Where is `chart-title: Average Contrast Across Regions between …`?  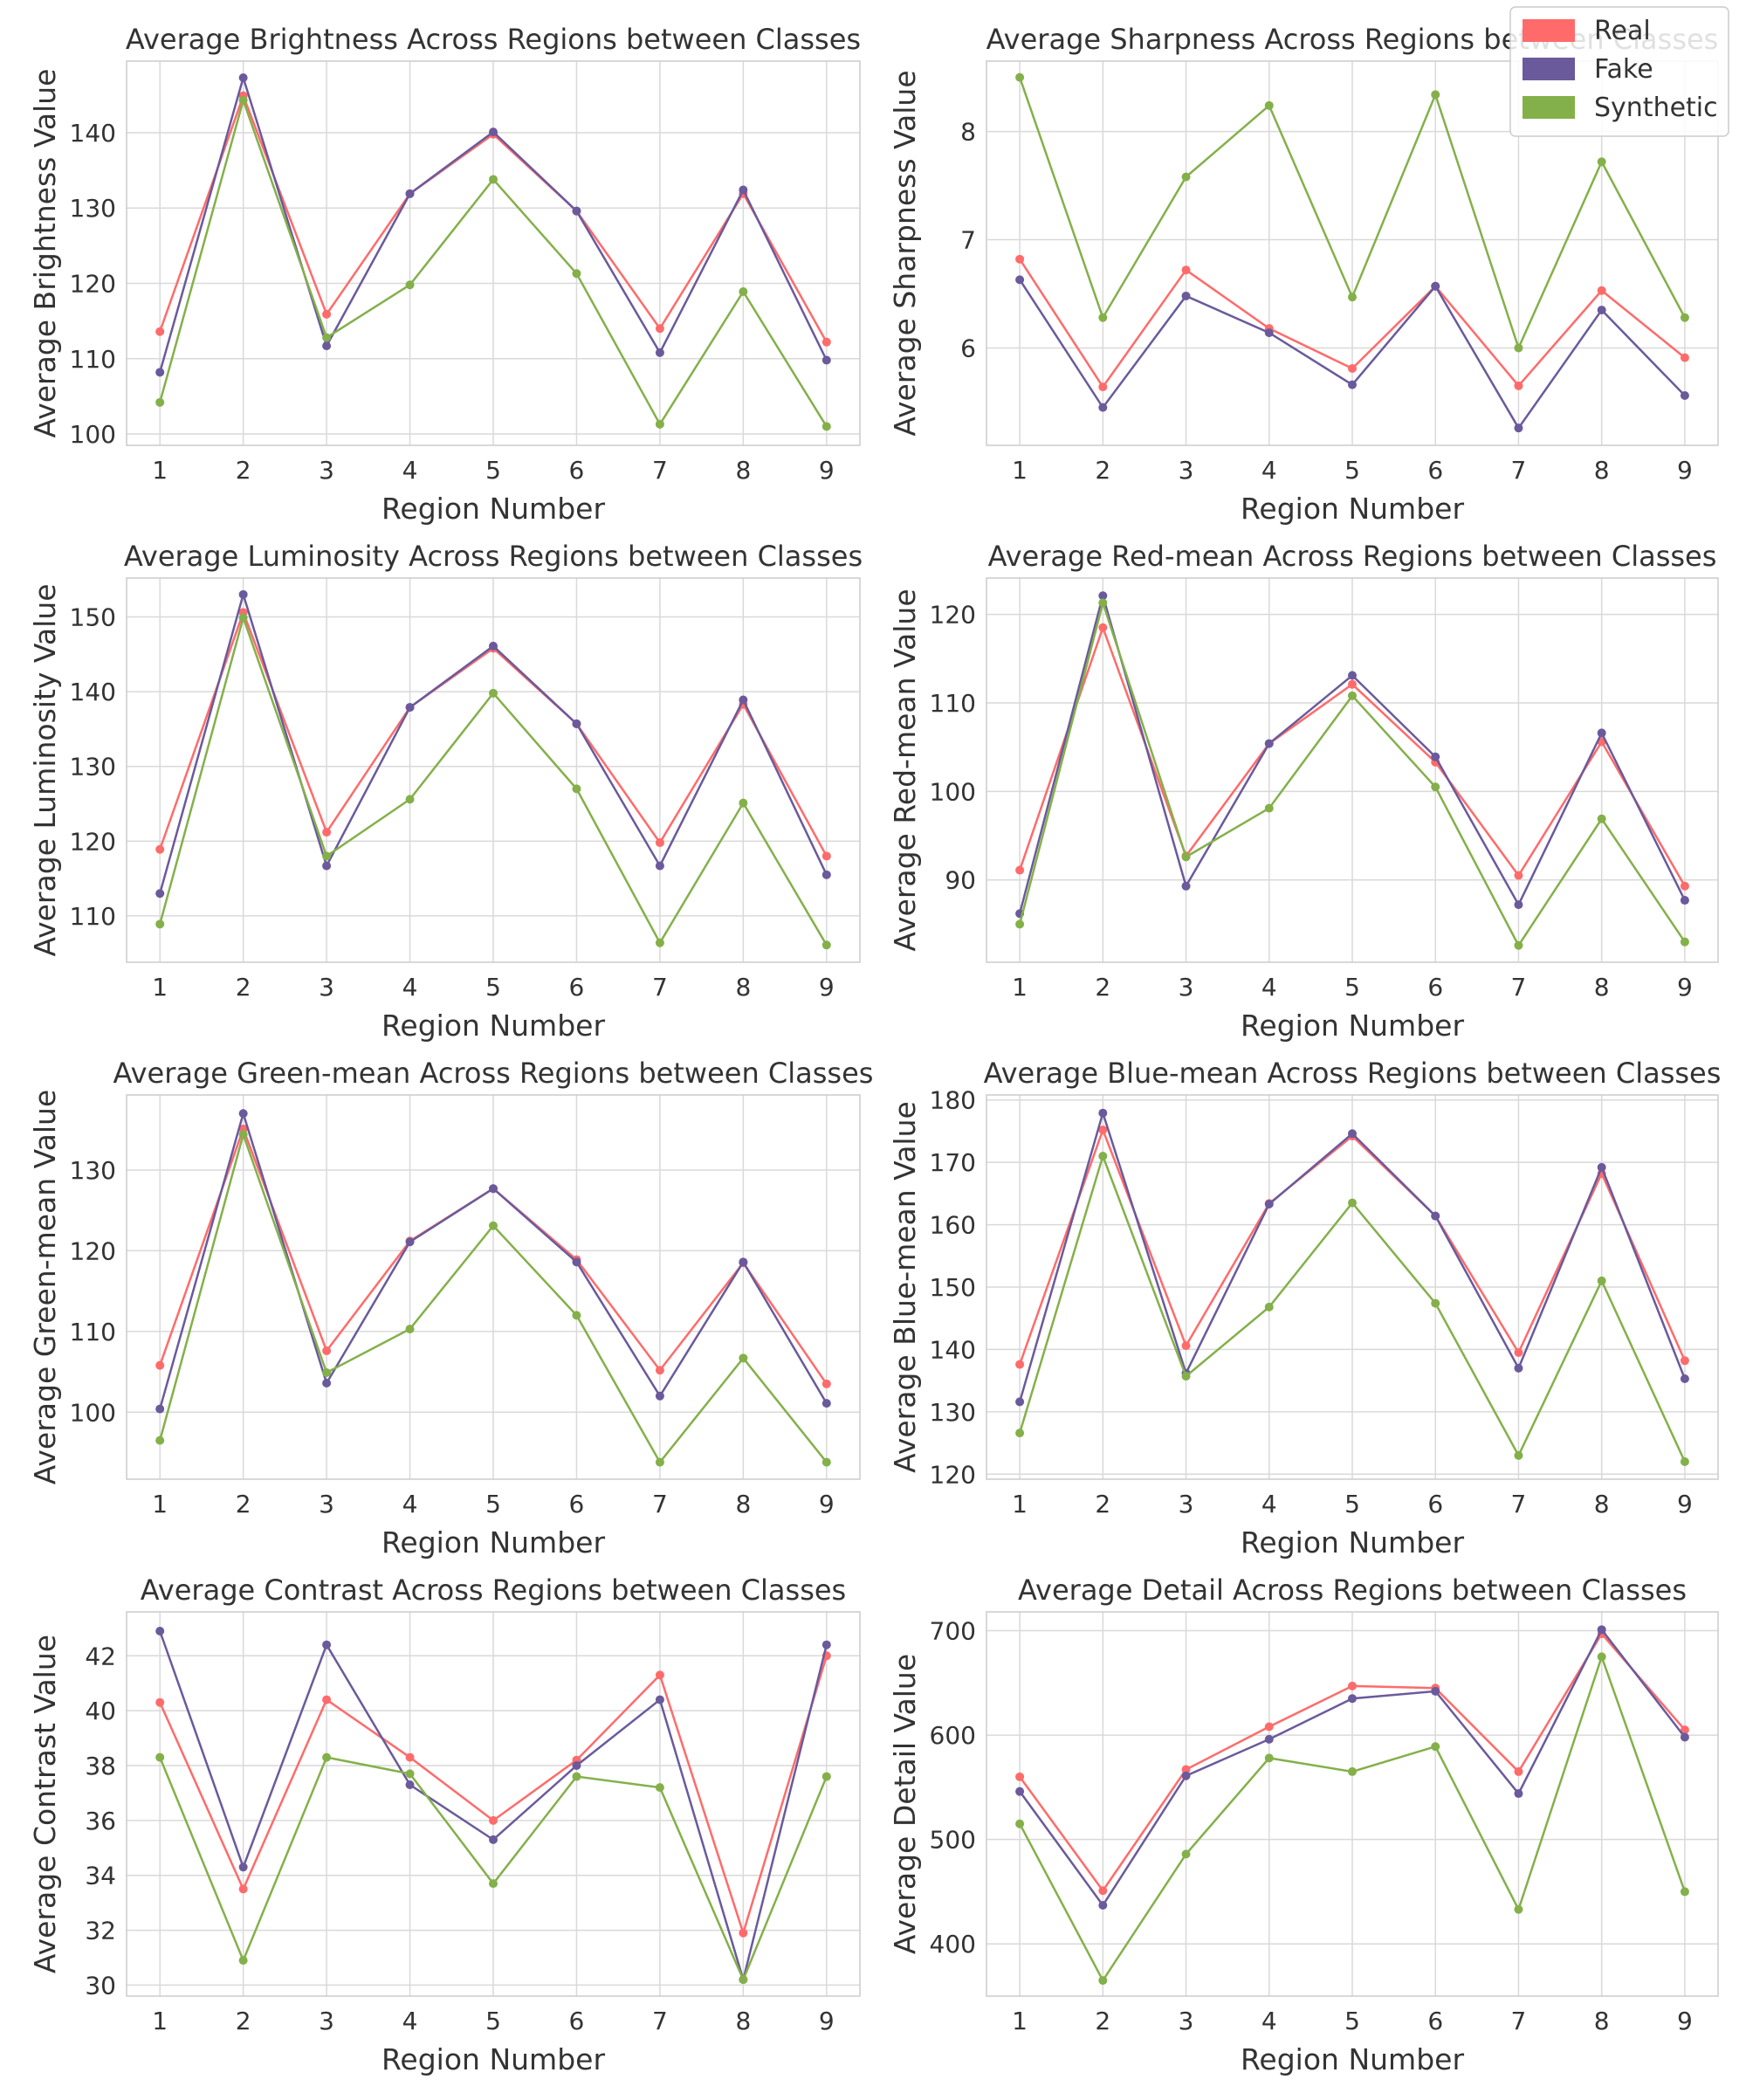
chart-title: Average Contrast Across Regions between … is located at coordinates (493, 1590).